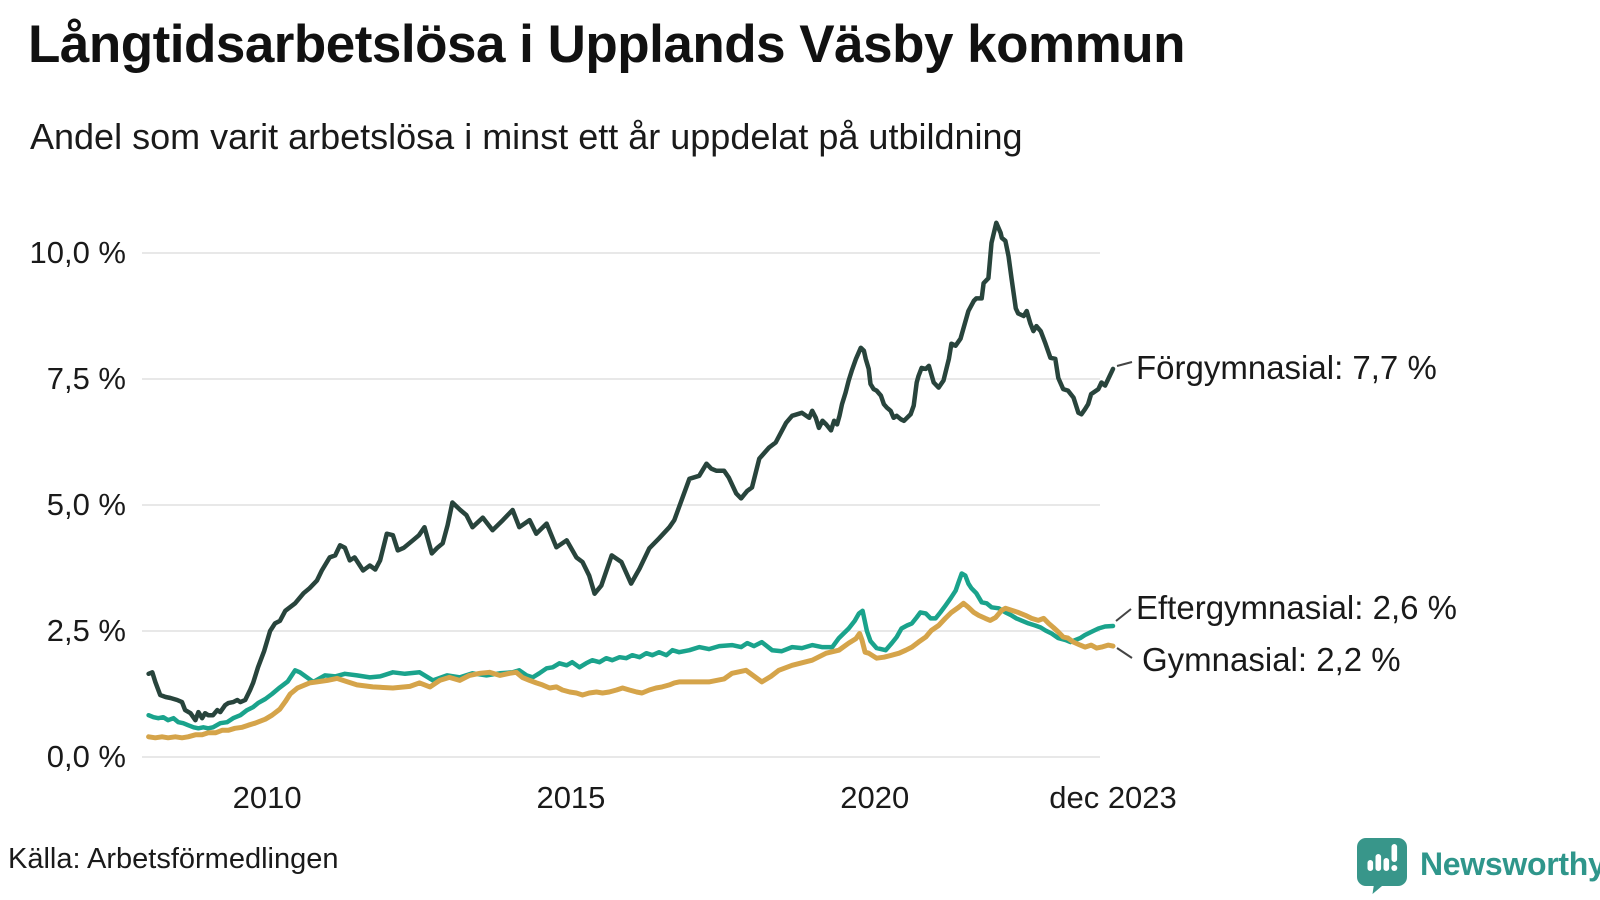  Describe the element at coordinates (77, 252) in the screenshot. I see `y-axis-tick-label: 10,0 %` at that location.